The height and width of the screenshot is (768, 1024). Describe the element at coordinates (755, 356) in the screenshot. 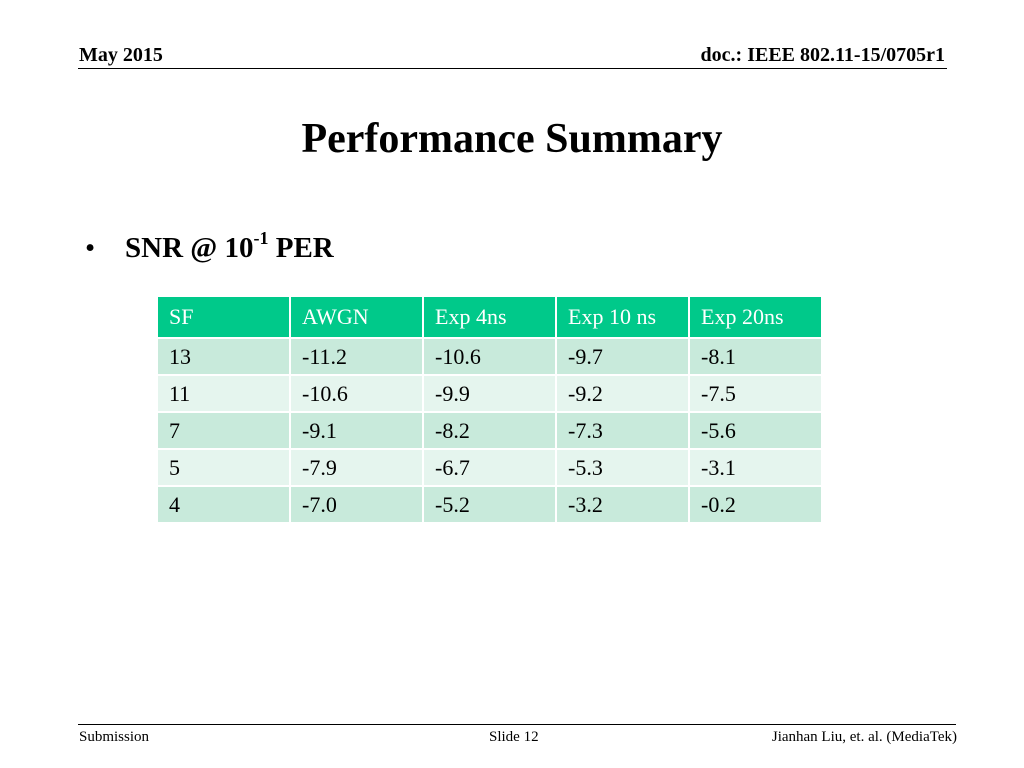

I see `table-cell: -8.1` at that location.